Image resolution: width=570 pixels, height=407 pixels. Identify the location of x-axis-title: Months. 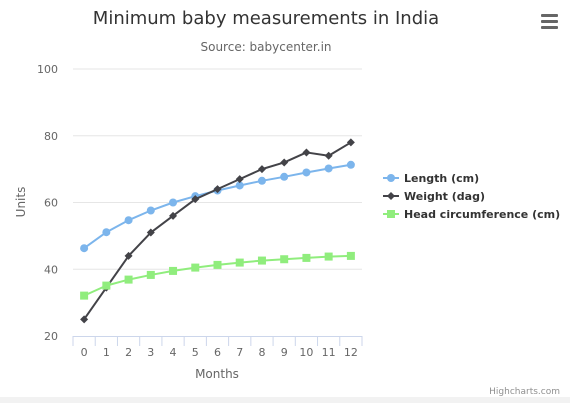
(217, 374).